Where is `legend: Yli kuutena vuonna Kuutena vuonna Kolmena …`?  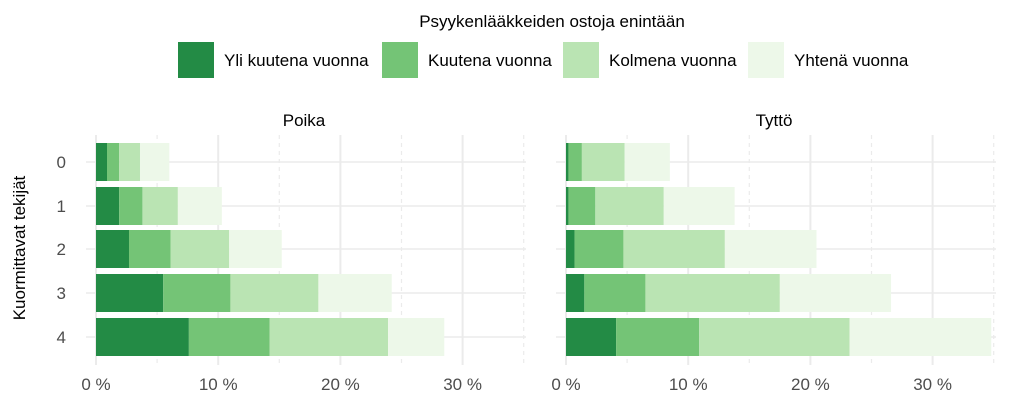 legend: Yli kuutena vuonna Kuutena vuonna Kolmena … is located at coordinates (543, 60).